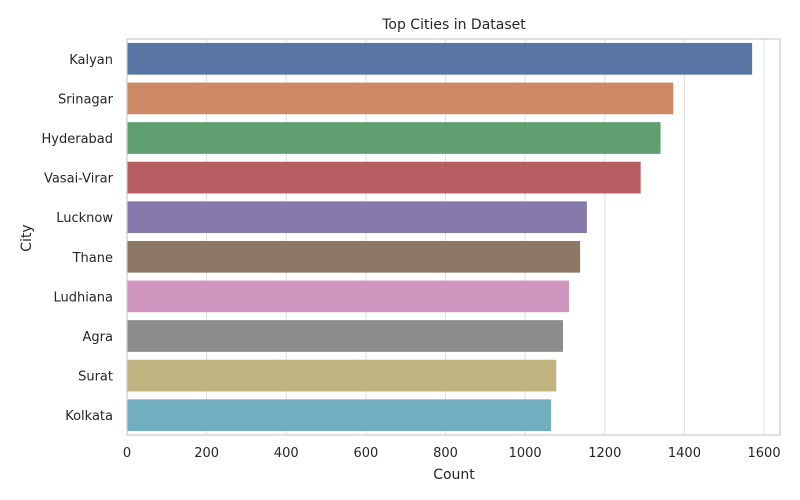  What do you see at coordinates (454, 475) in the screenshot?
I see `x-axis-label: Count` at bounding box center [454, 475].